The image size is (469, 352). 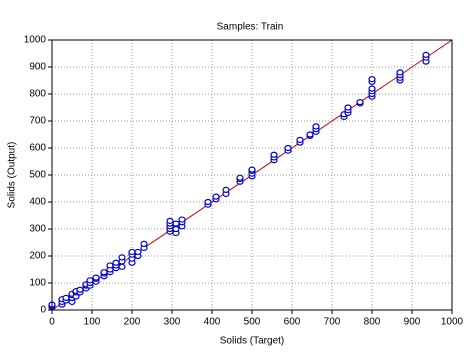 I want to click on x-axis-label: Solids (Target), so click(x=252, y=341).